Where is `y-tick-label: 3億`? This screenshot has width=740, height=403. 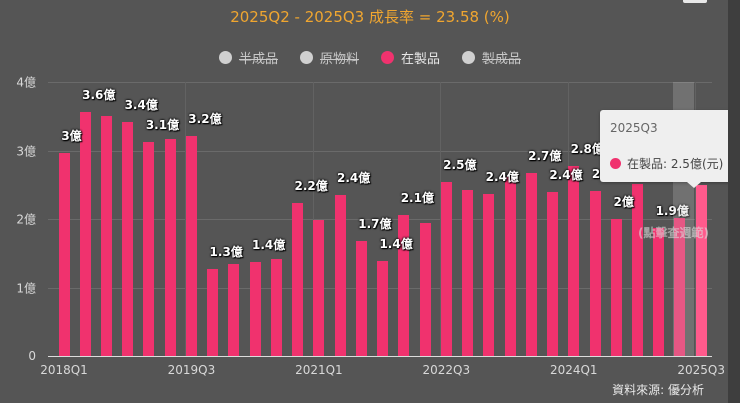 y-tick-label: 3億 is located at coordinates (26, 151).